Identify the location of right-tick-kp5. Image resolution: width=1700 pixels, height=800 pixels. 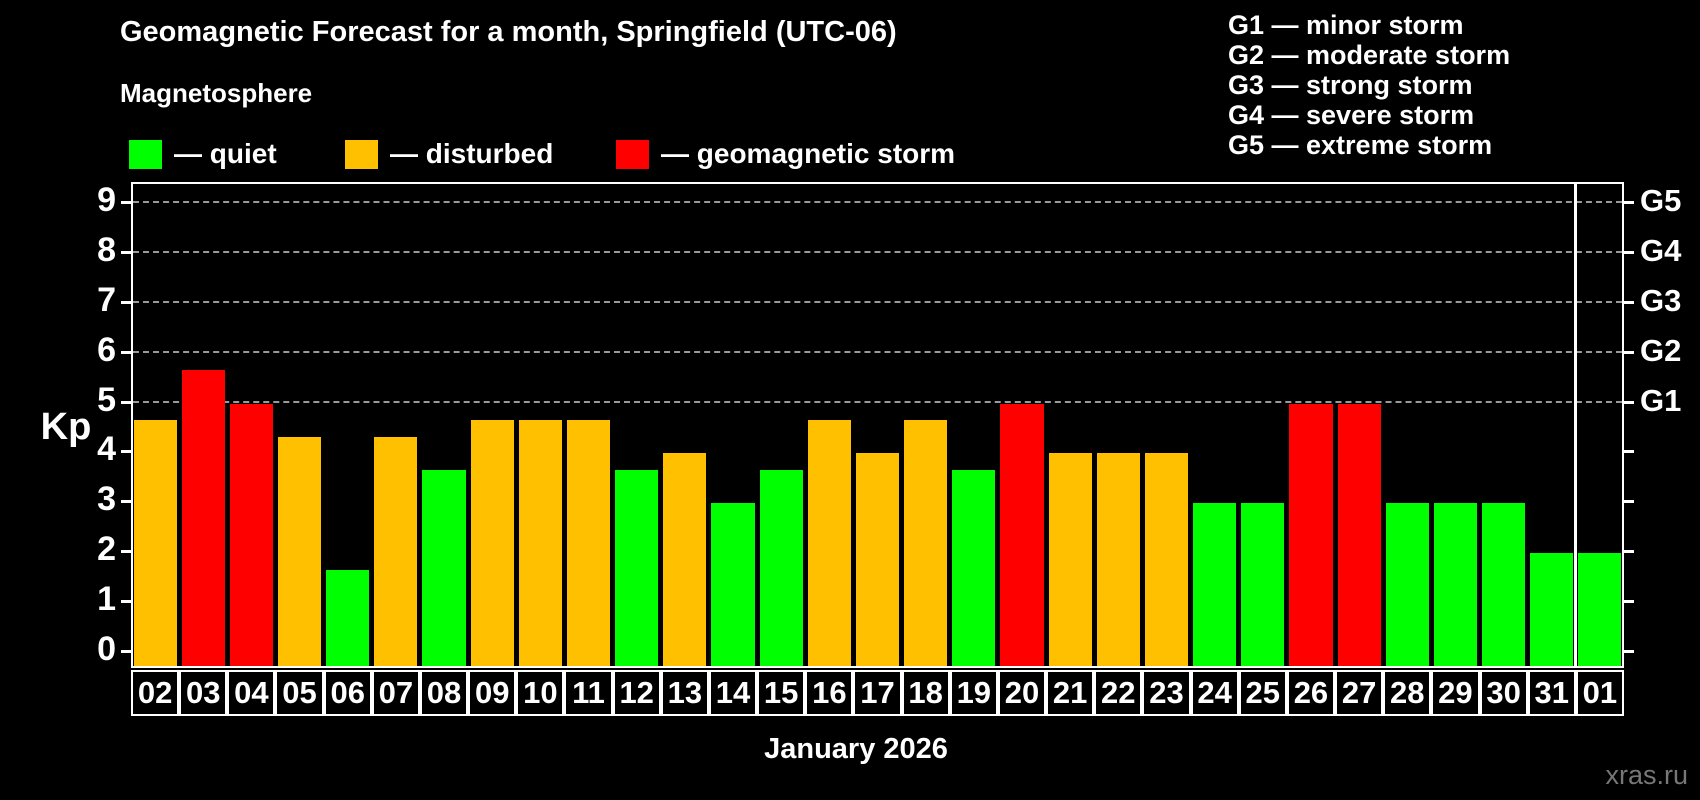
(1629, 402).